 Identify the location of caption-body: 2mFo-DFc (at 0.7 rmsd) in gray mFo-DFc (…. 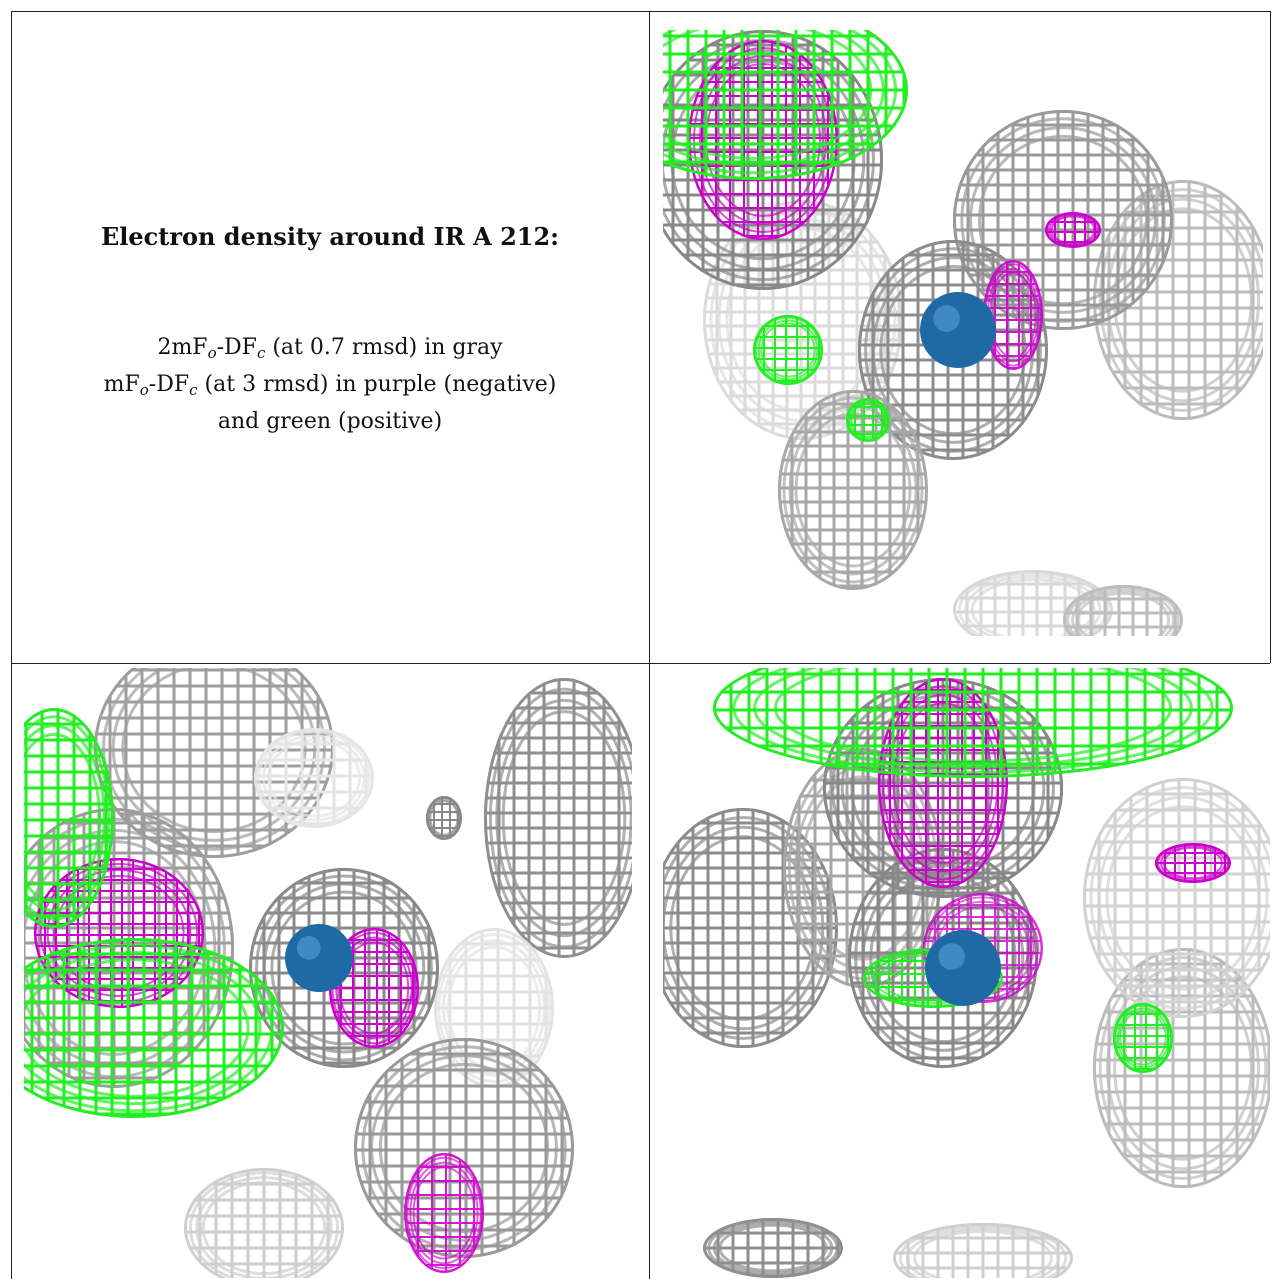
(330, 385).